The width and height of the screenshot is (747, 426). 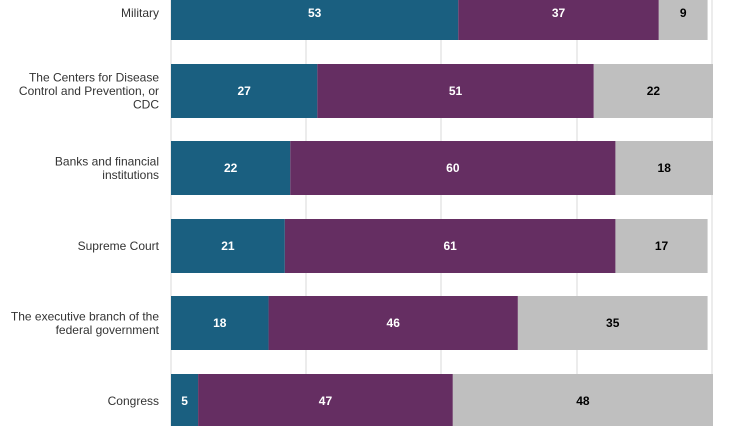 I want to click on data-label: 60, so click(x=453, y=168).